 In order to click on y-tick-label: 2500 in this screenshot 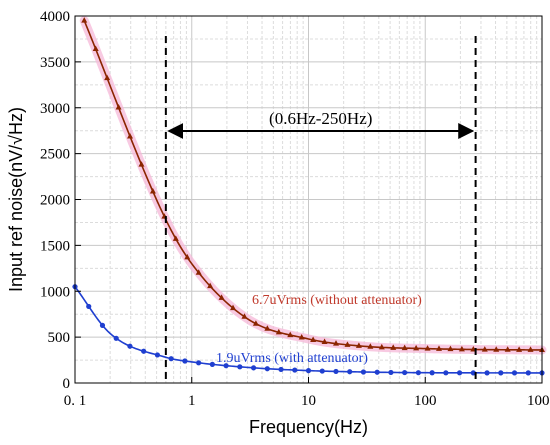, I will do `click(55, 155)`.